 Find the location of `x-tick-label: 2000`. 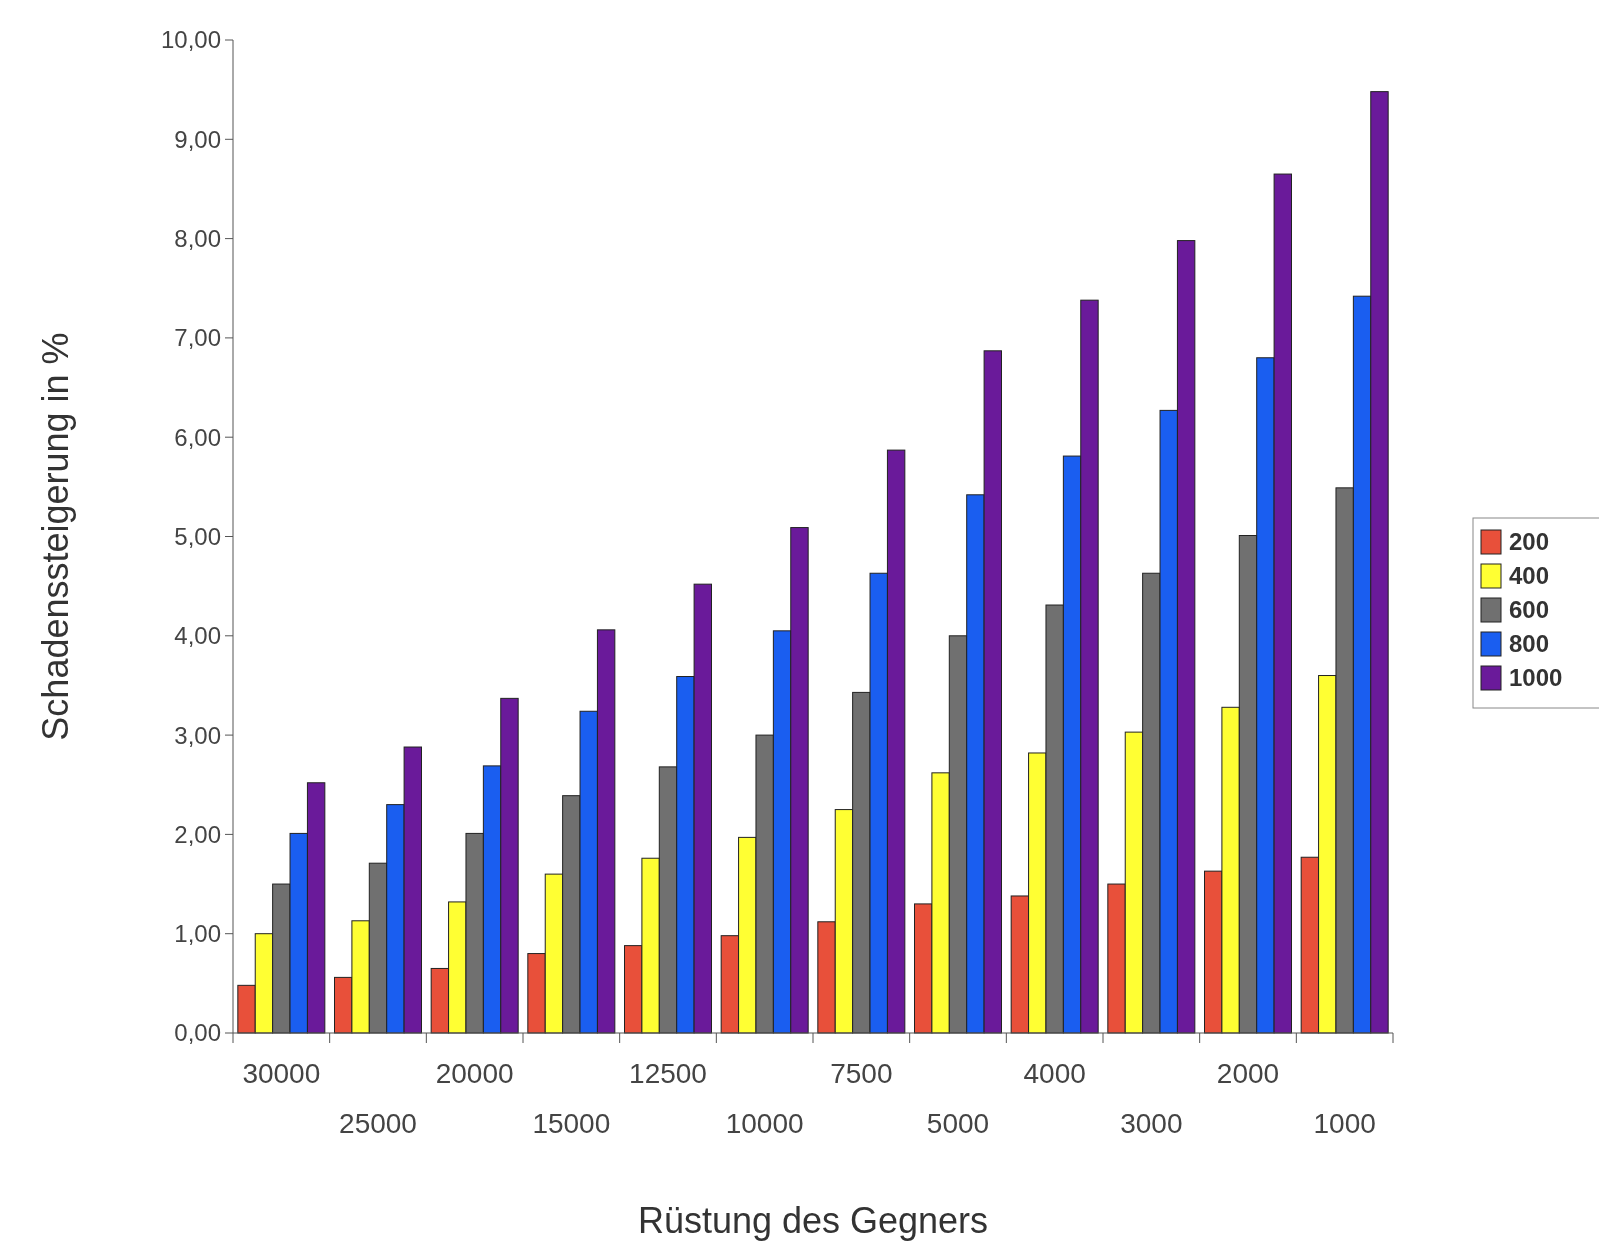

x-tick-label: 2000 is located at coordinates (1248, 1073).